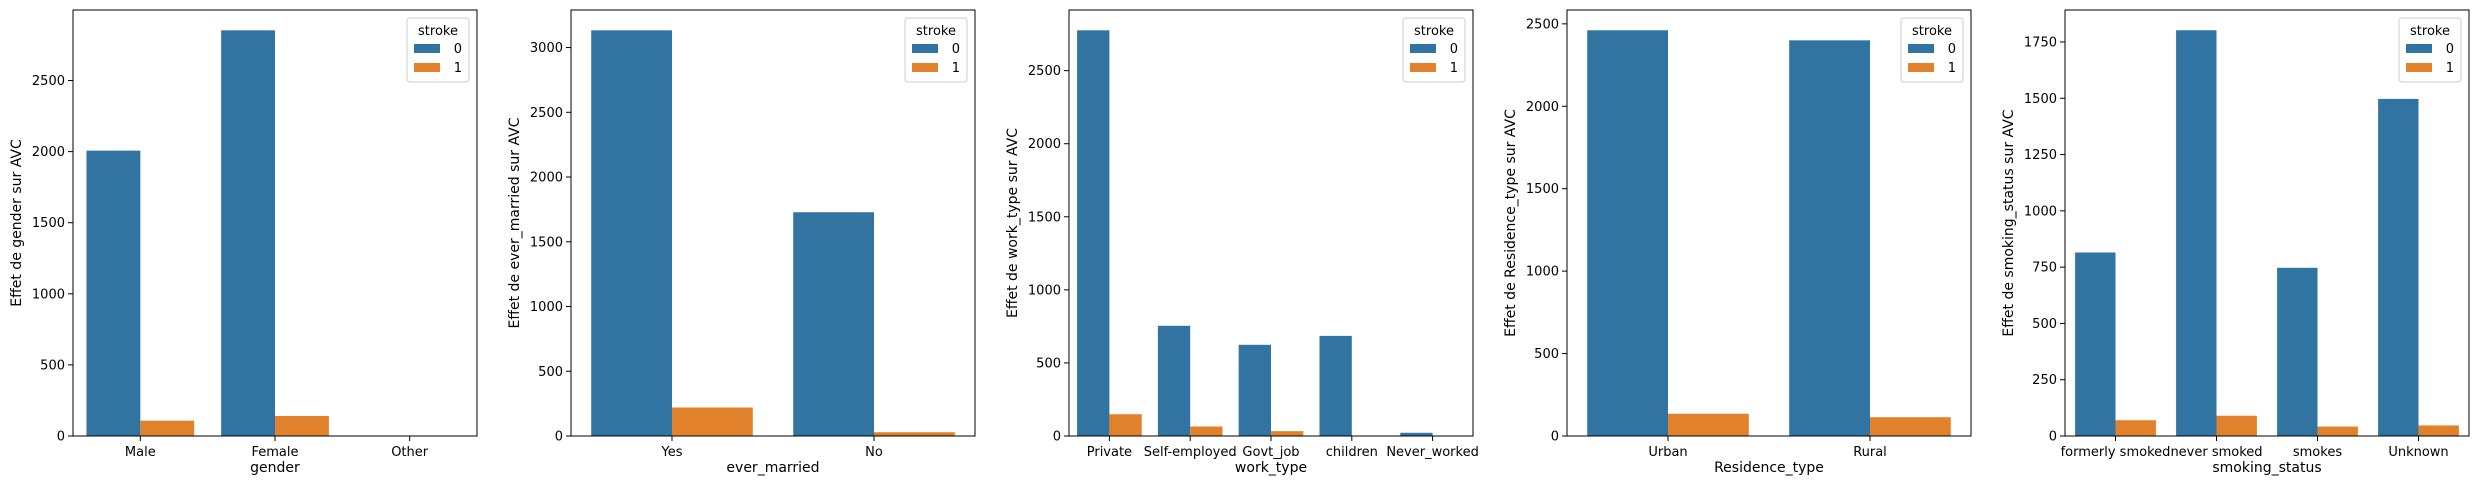  Describe the element at coordinates (2044, 380) in the screenshot. I see `y-tick-label: 250` at that location.